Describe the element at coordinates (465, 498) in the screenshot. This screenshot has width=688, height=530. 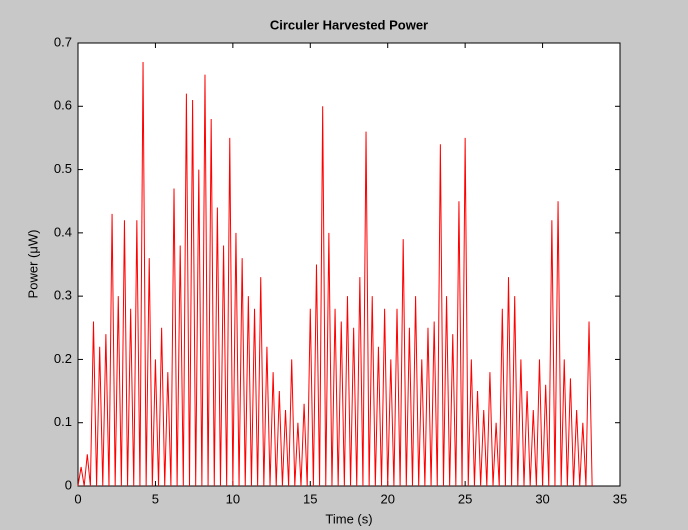
I see `x-tick-label: 25` at that location.